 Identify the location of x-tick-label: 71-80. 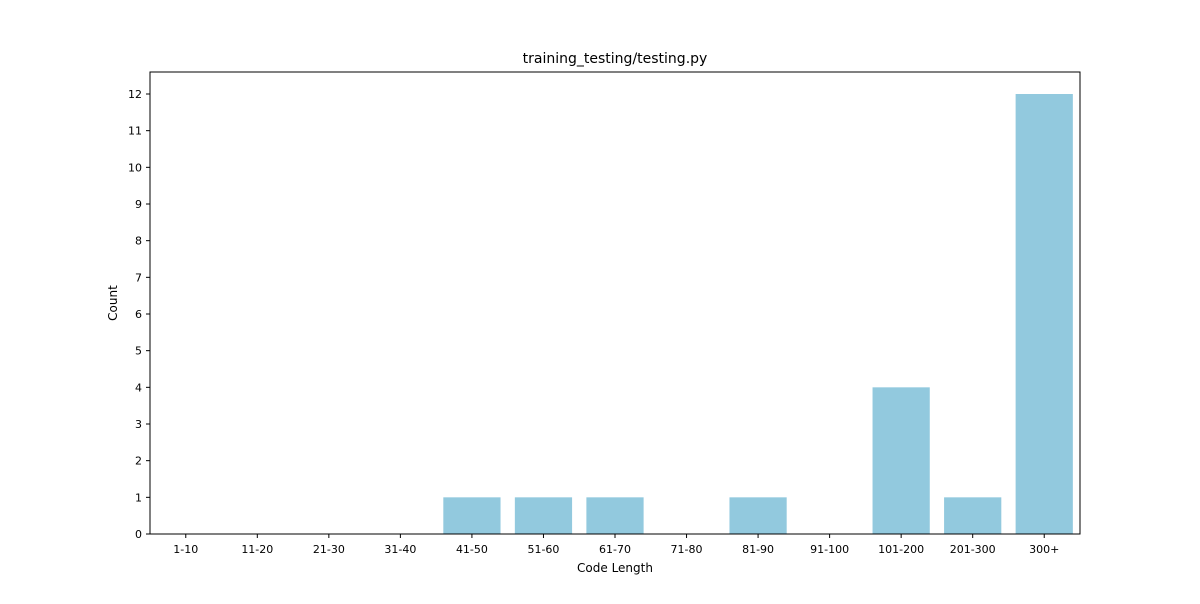
(687, 549).